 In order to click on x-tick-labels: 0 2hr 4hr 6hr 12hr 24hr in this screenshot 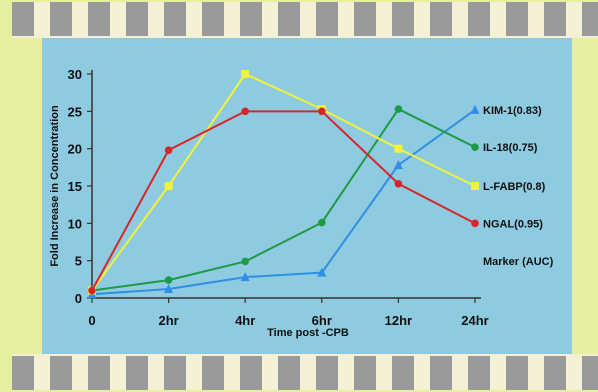, I will do `click(288, 313)`.